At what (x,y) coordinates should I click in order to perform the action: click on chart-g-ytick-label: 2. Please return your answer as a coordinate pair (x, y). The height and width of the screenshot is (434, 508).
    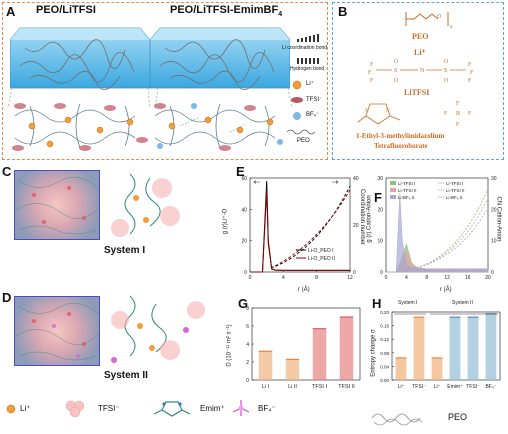
    Looking at the image, I should click on (247, 363).